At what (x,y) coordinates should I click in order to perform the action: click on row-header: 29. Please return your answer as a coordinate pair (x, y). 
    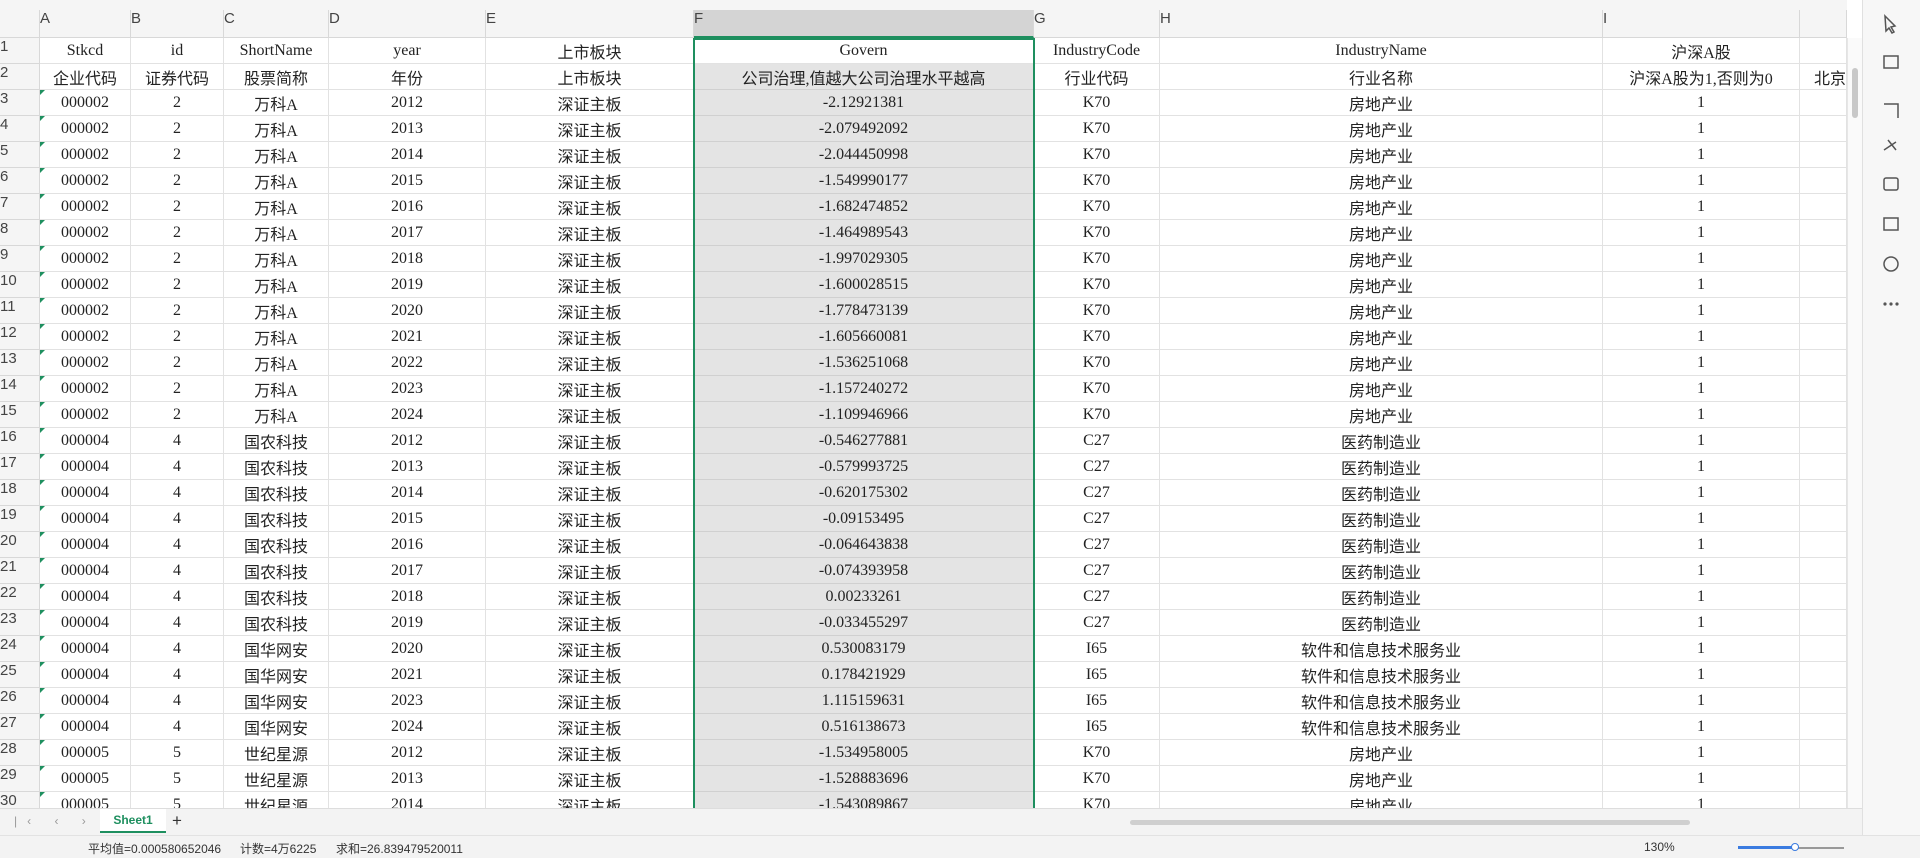
    Looking at the image, I should click on (20, 779).